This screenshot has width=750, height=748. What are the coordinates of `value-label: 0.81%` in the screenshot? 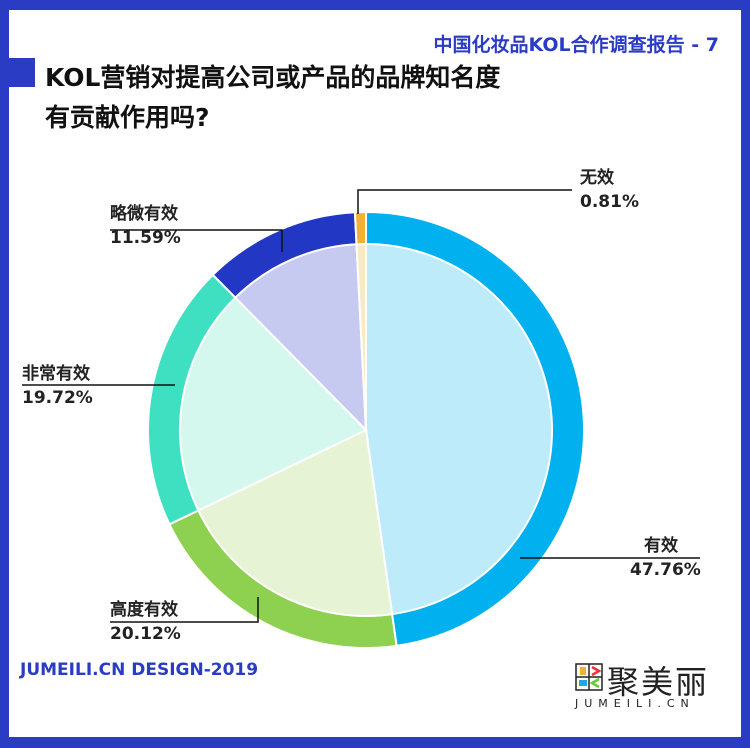 It's located at (609, 202).